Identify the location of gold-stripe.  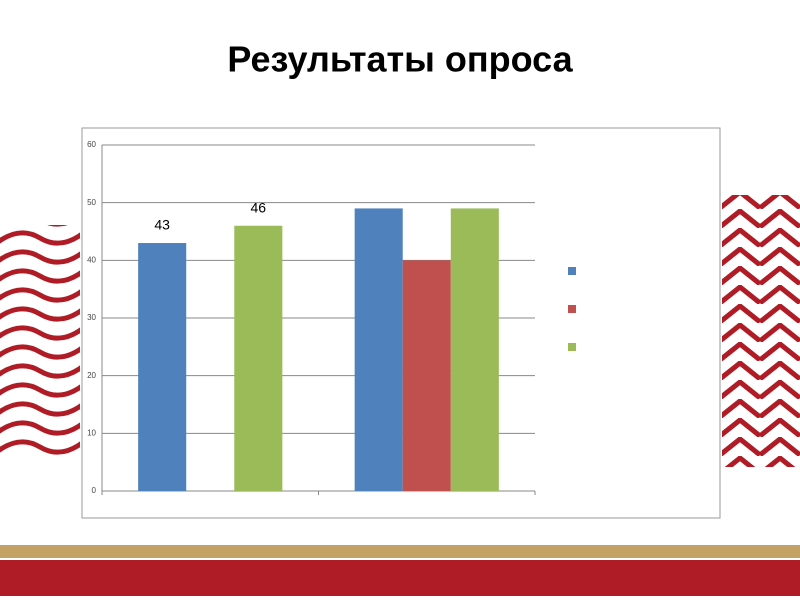
(400, 551).